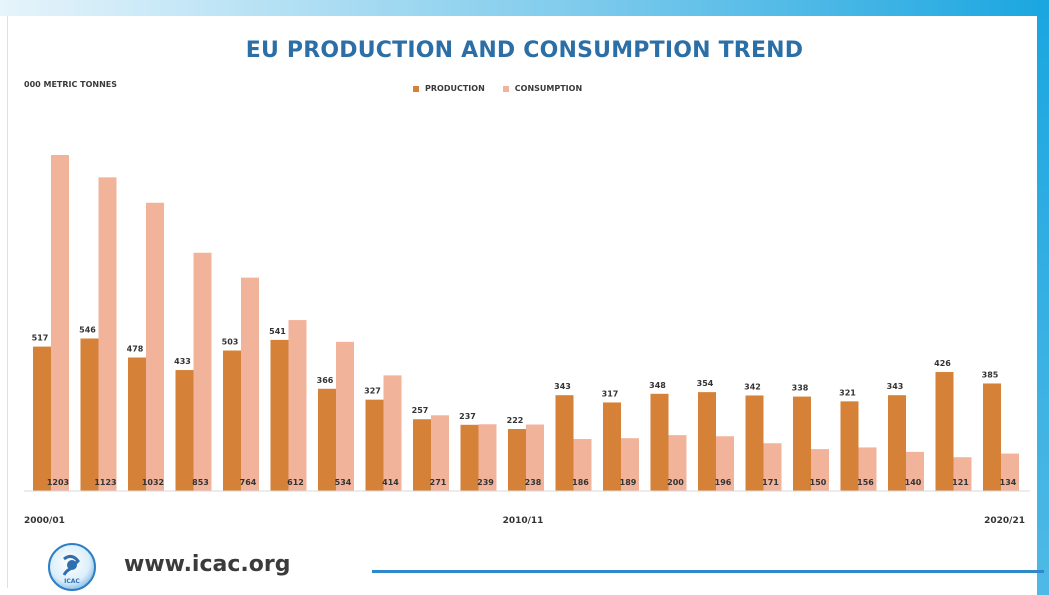 The image size is (1049, 595). I want to click on consumption-data-label: 1123, so click(105, 482).